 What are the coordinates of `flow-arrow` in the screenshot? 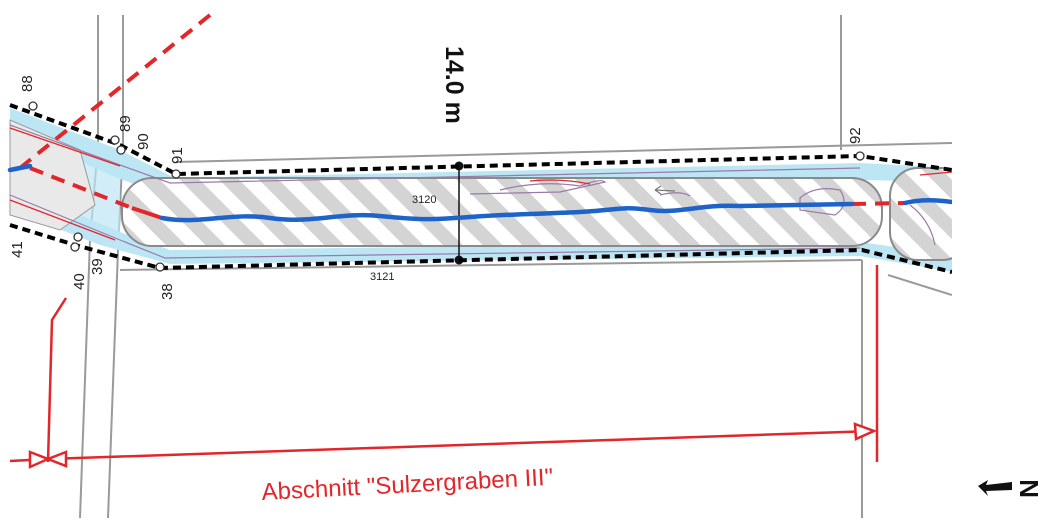 It's located at (665, 190).